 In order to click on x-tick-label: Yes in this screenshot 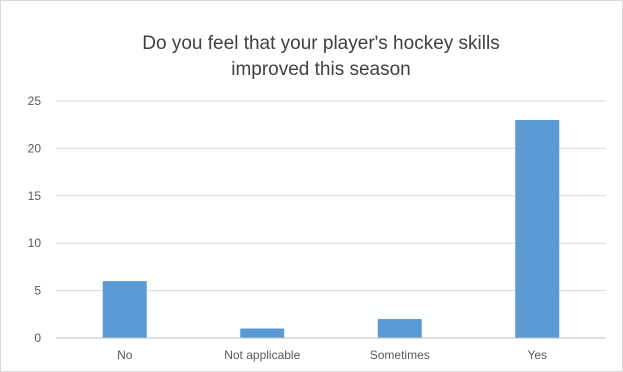, I will do `click(537, 355)`.